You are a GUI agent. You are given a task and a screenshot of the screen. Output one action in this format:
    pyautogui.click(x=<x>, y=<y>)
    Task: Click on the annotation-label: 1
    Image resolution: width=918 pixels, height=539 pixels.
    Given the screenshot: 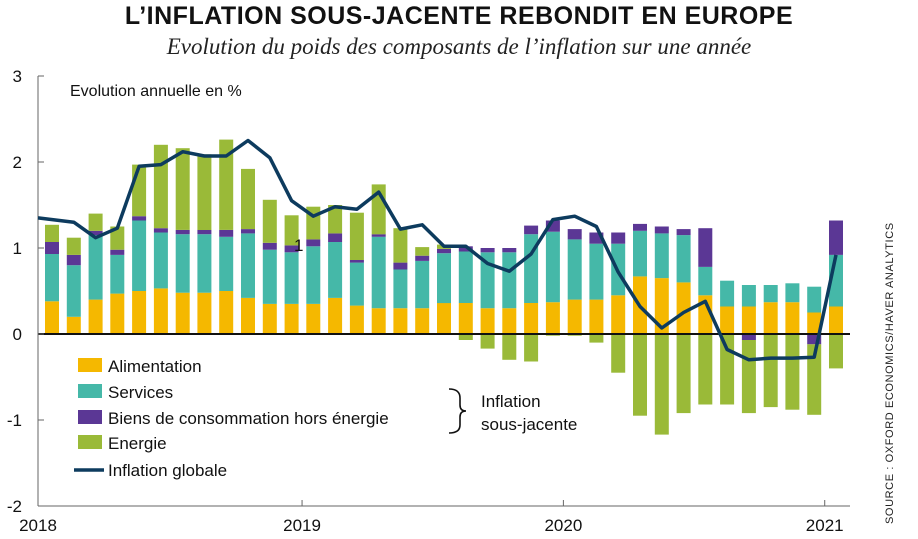 What is the action you would take?
    pyautogui.click(x=298, y=245)
    